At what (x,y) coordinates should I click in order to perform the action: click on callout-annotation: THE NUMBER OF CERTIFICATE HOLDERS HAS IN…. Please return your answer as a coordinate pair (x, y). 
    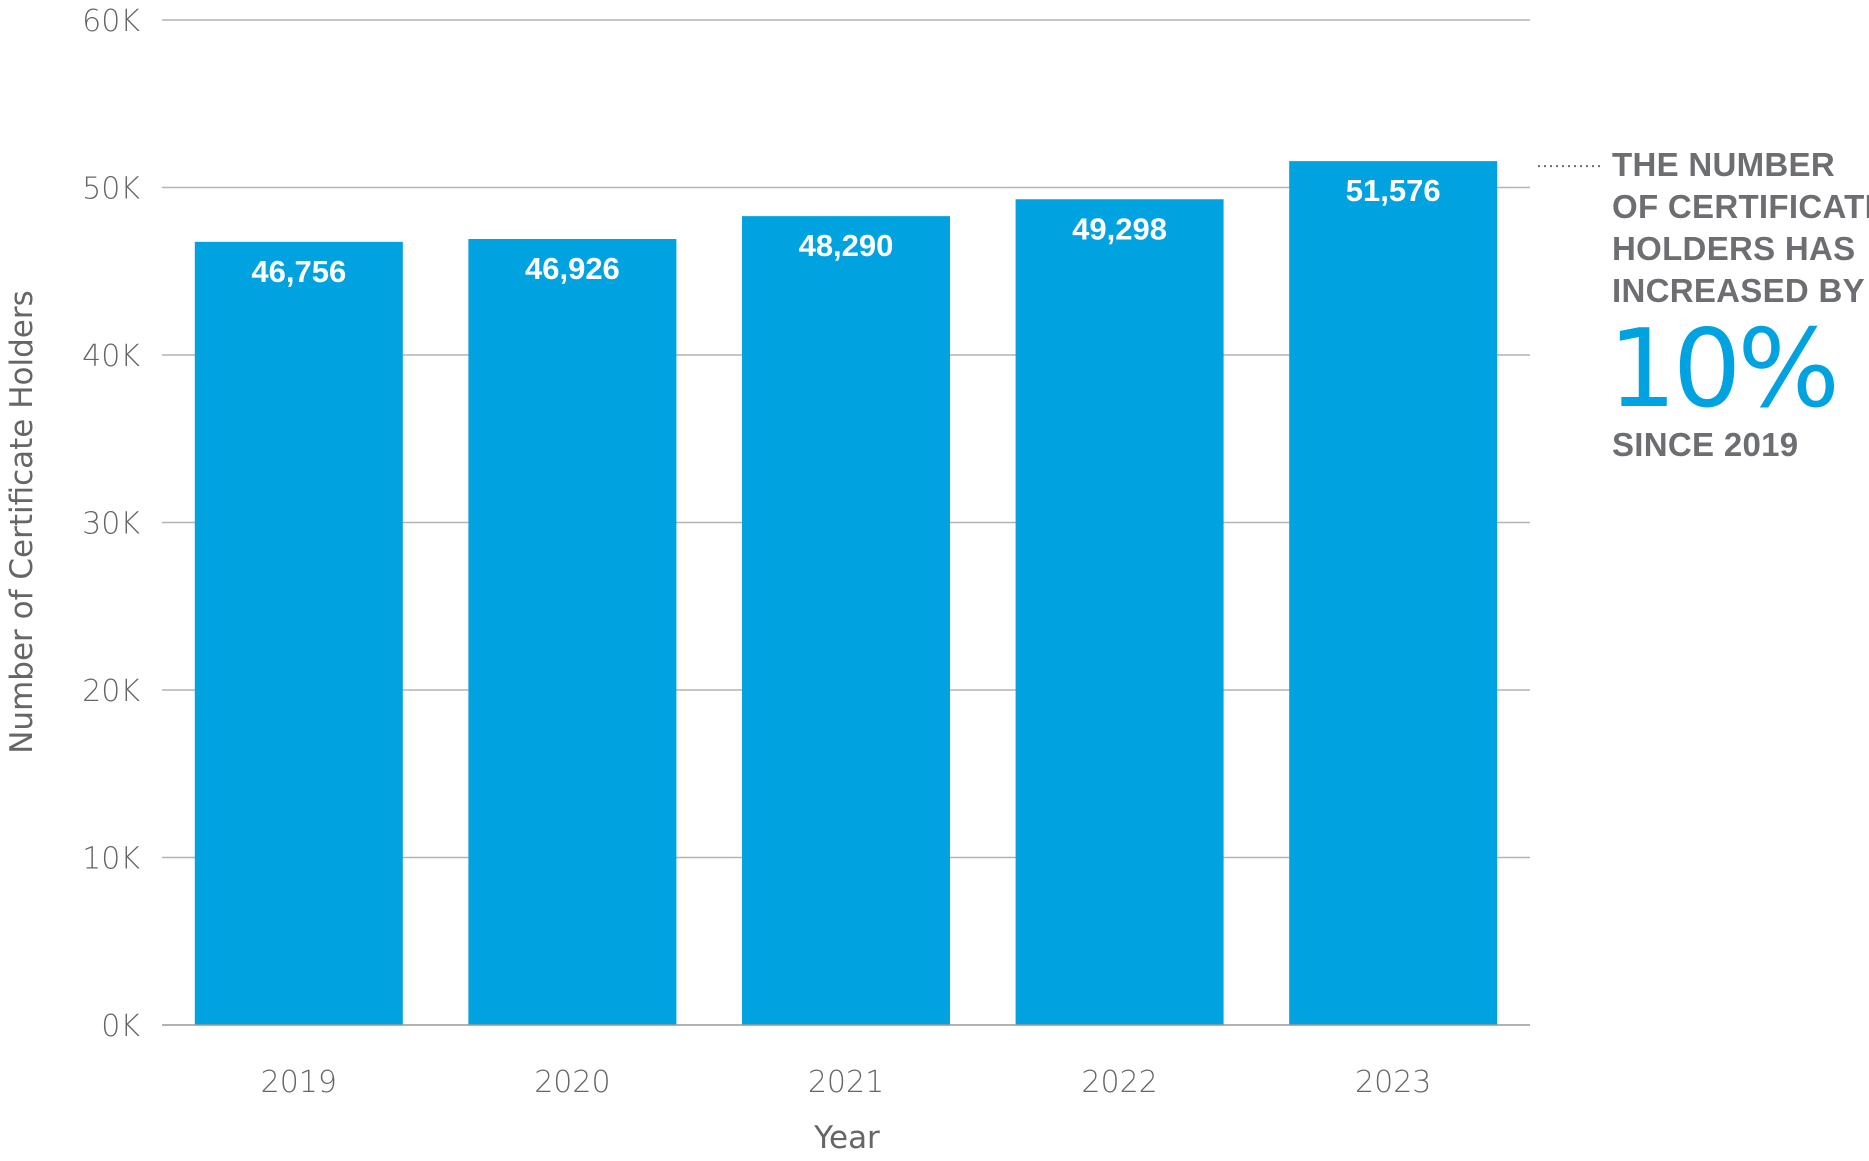
    Looking at the image, I should click on (1738, 305).